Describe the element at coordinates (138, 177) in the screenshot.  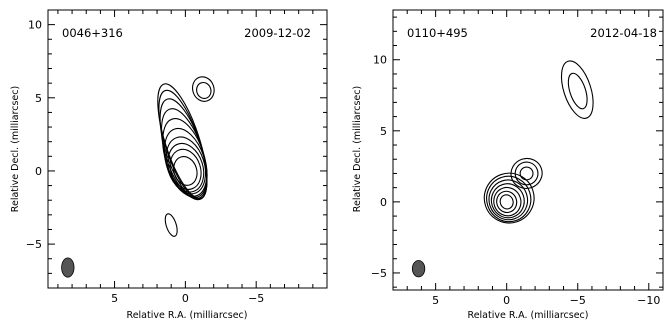
I see `panel-left-contours` at that location.